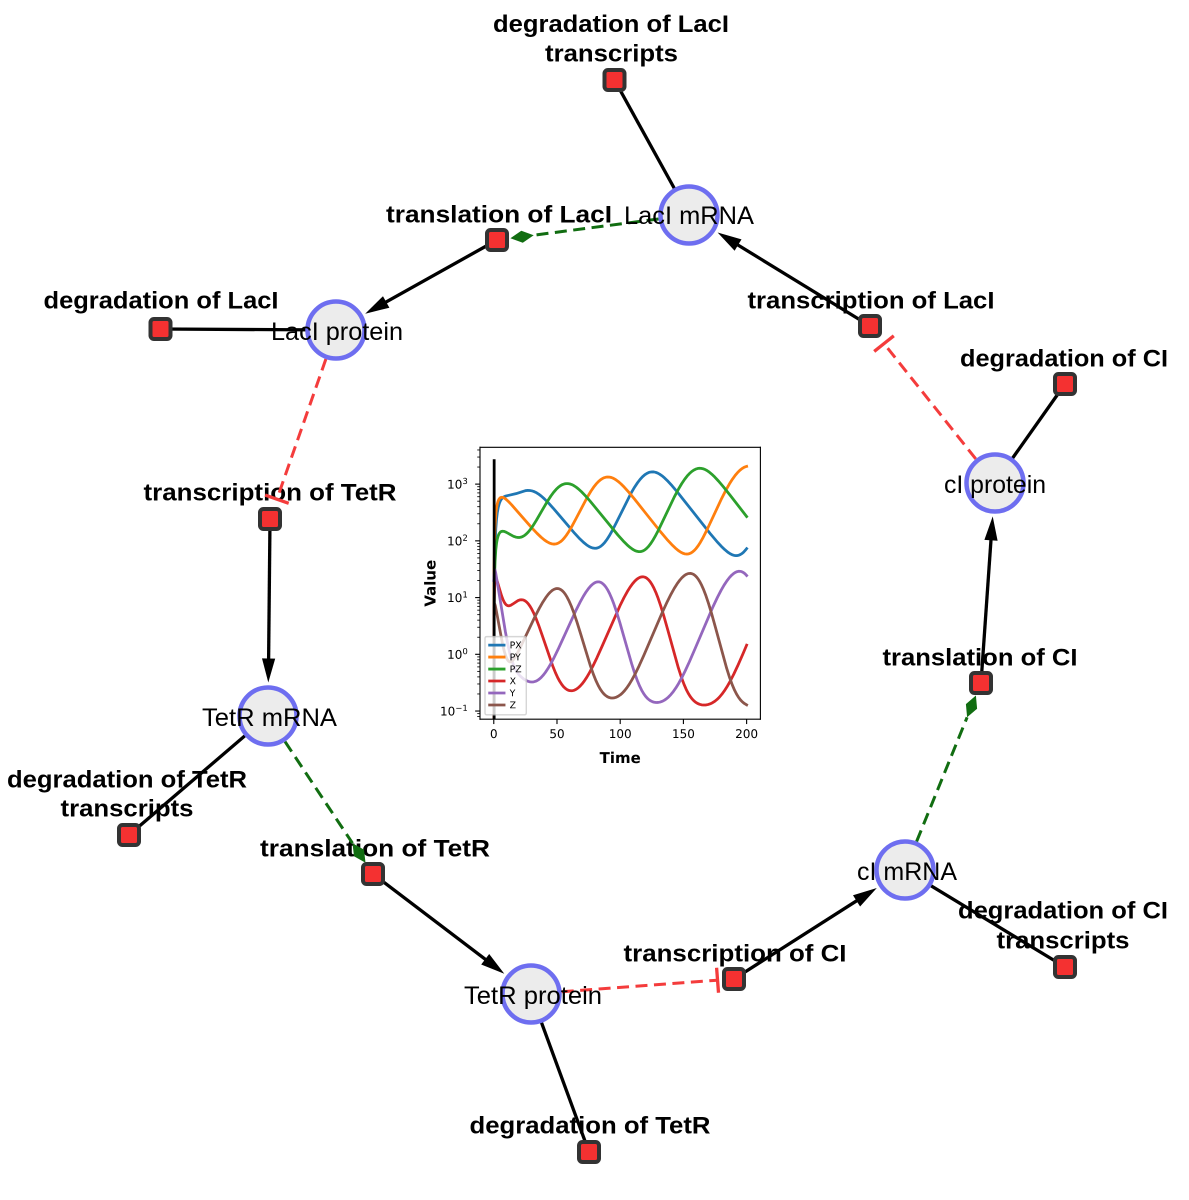 The width and height of the screenshot is (1189, 1200). What do you see at coordinates (689, 216) in the screenshot?
I see `svg-text: LacI mRNA` at bounding box center [689, 216].